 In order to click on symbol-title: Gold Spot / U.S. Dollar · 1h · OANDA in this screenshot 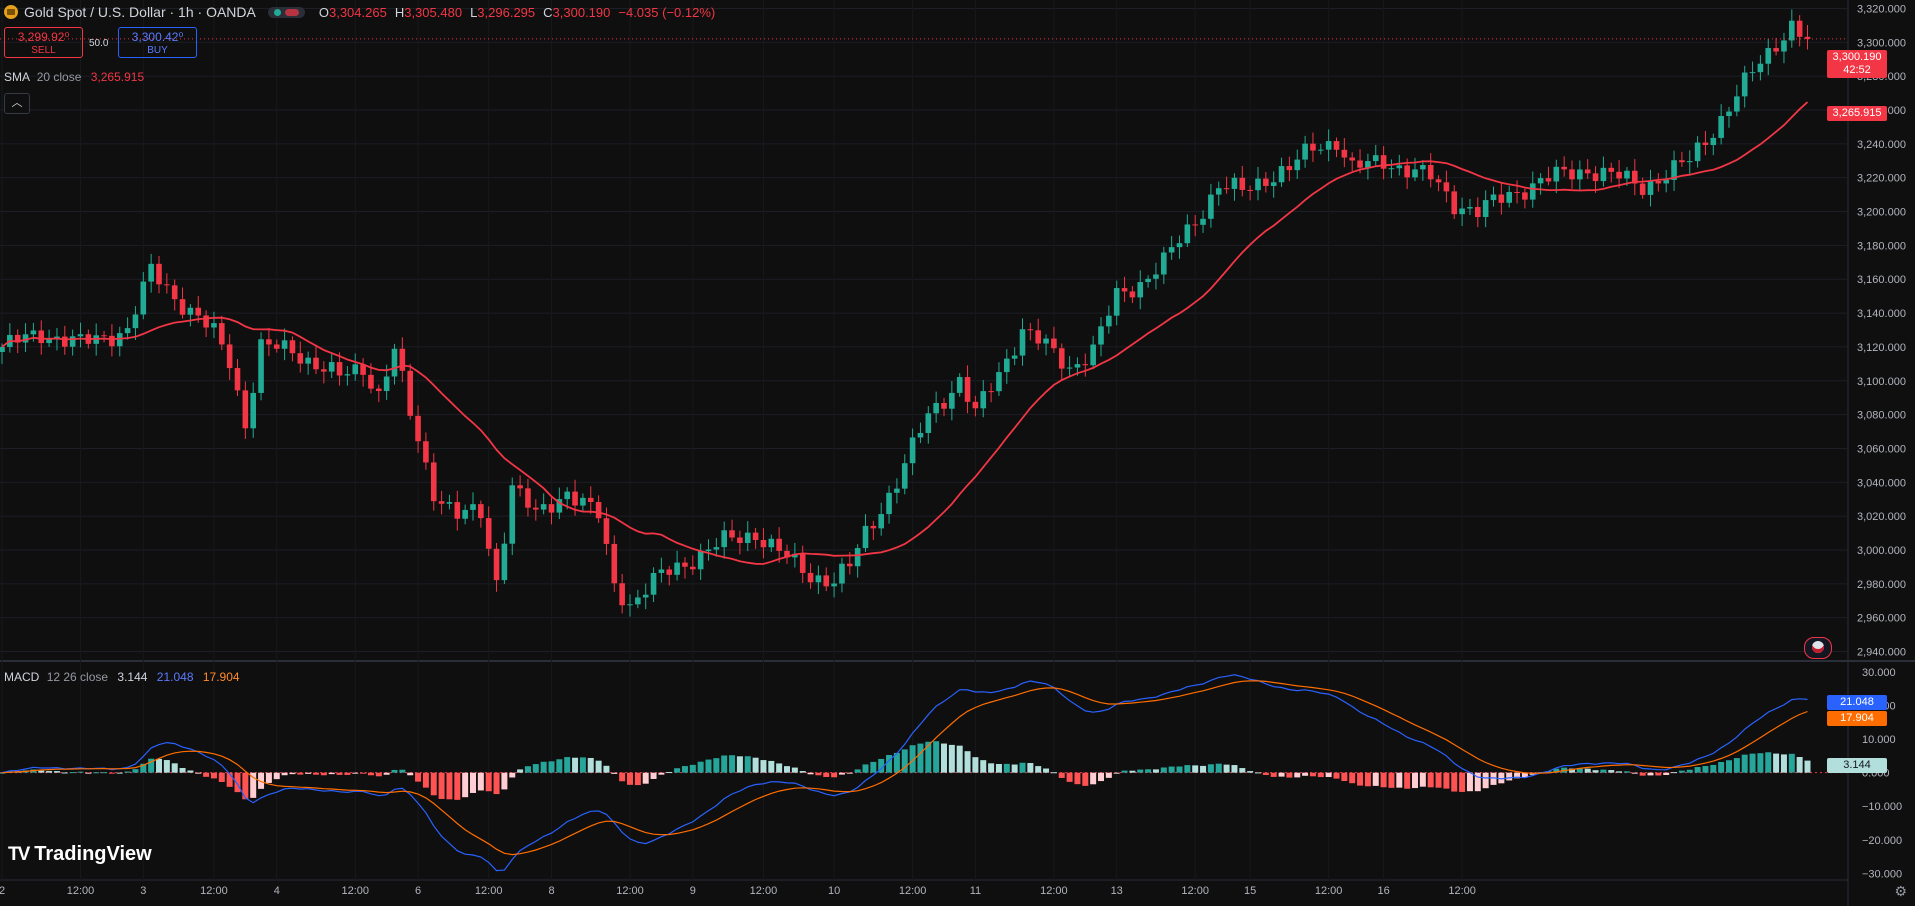, I will do `click(140, 12)`.